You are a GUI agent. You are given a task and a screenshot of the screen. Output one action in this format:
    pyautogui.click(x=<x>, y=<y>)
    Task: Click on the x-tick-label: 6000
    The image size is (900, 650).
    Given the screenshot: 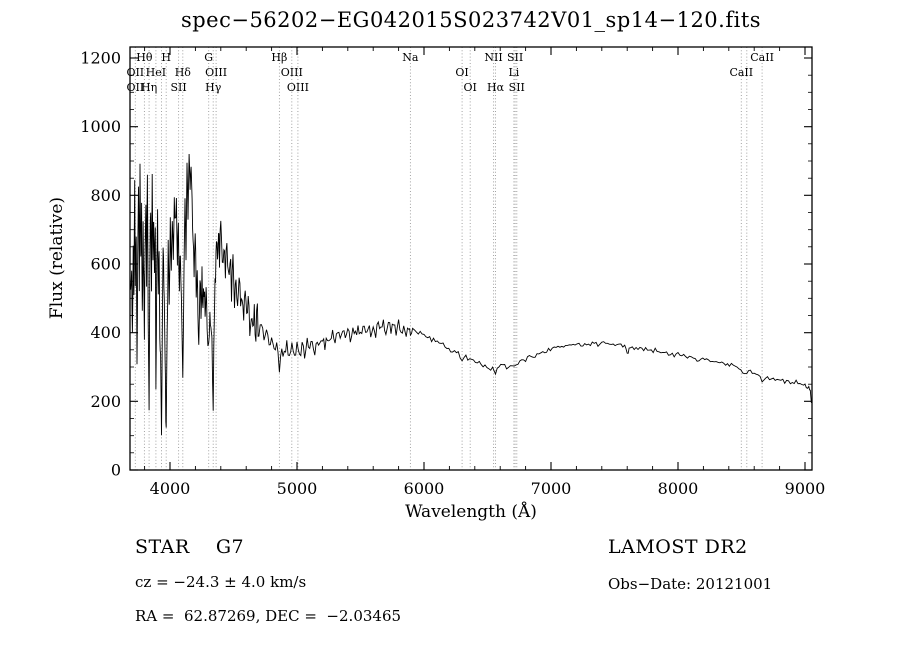 What is the action you would take?
    pyautogui.click(x=424, y=488)
    